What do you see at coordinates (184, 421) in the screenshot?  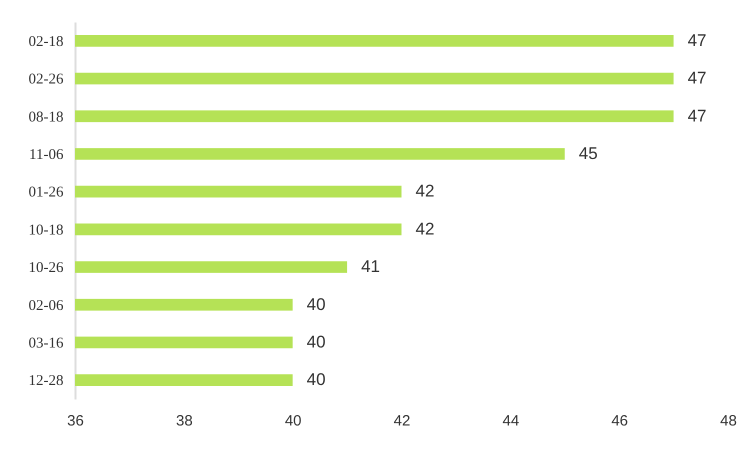 I see `x-tick-label: 38` at bounding box center [184, 421].